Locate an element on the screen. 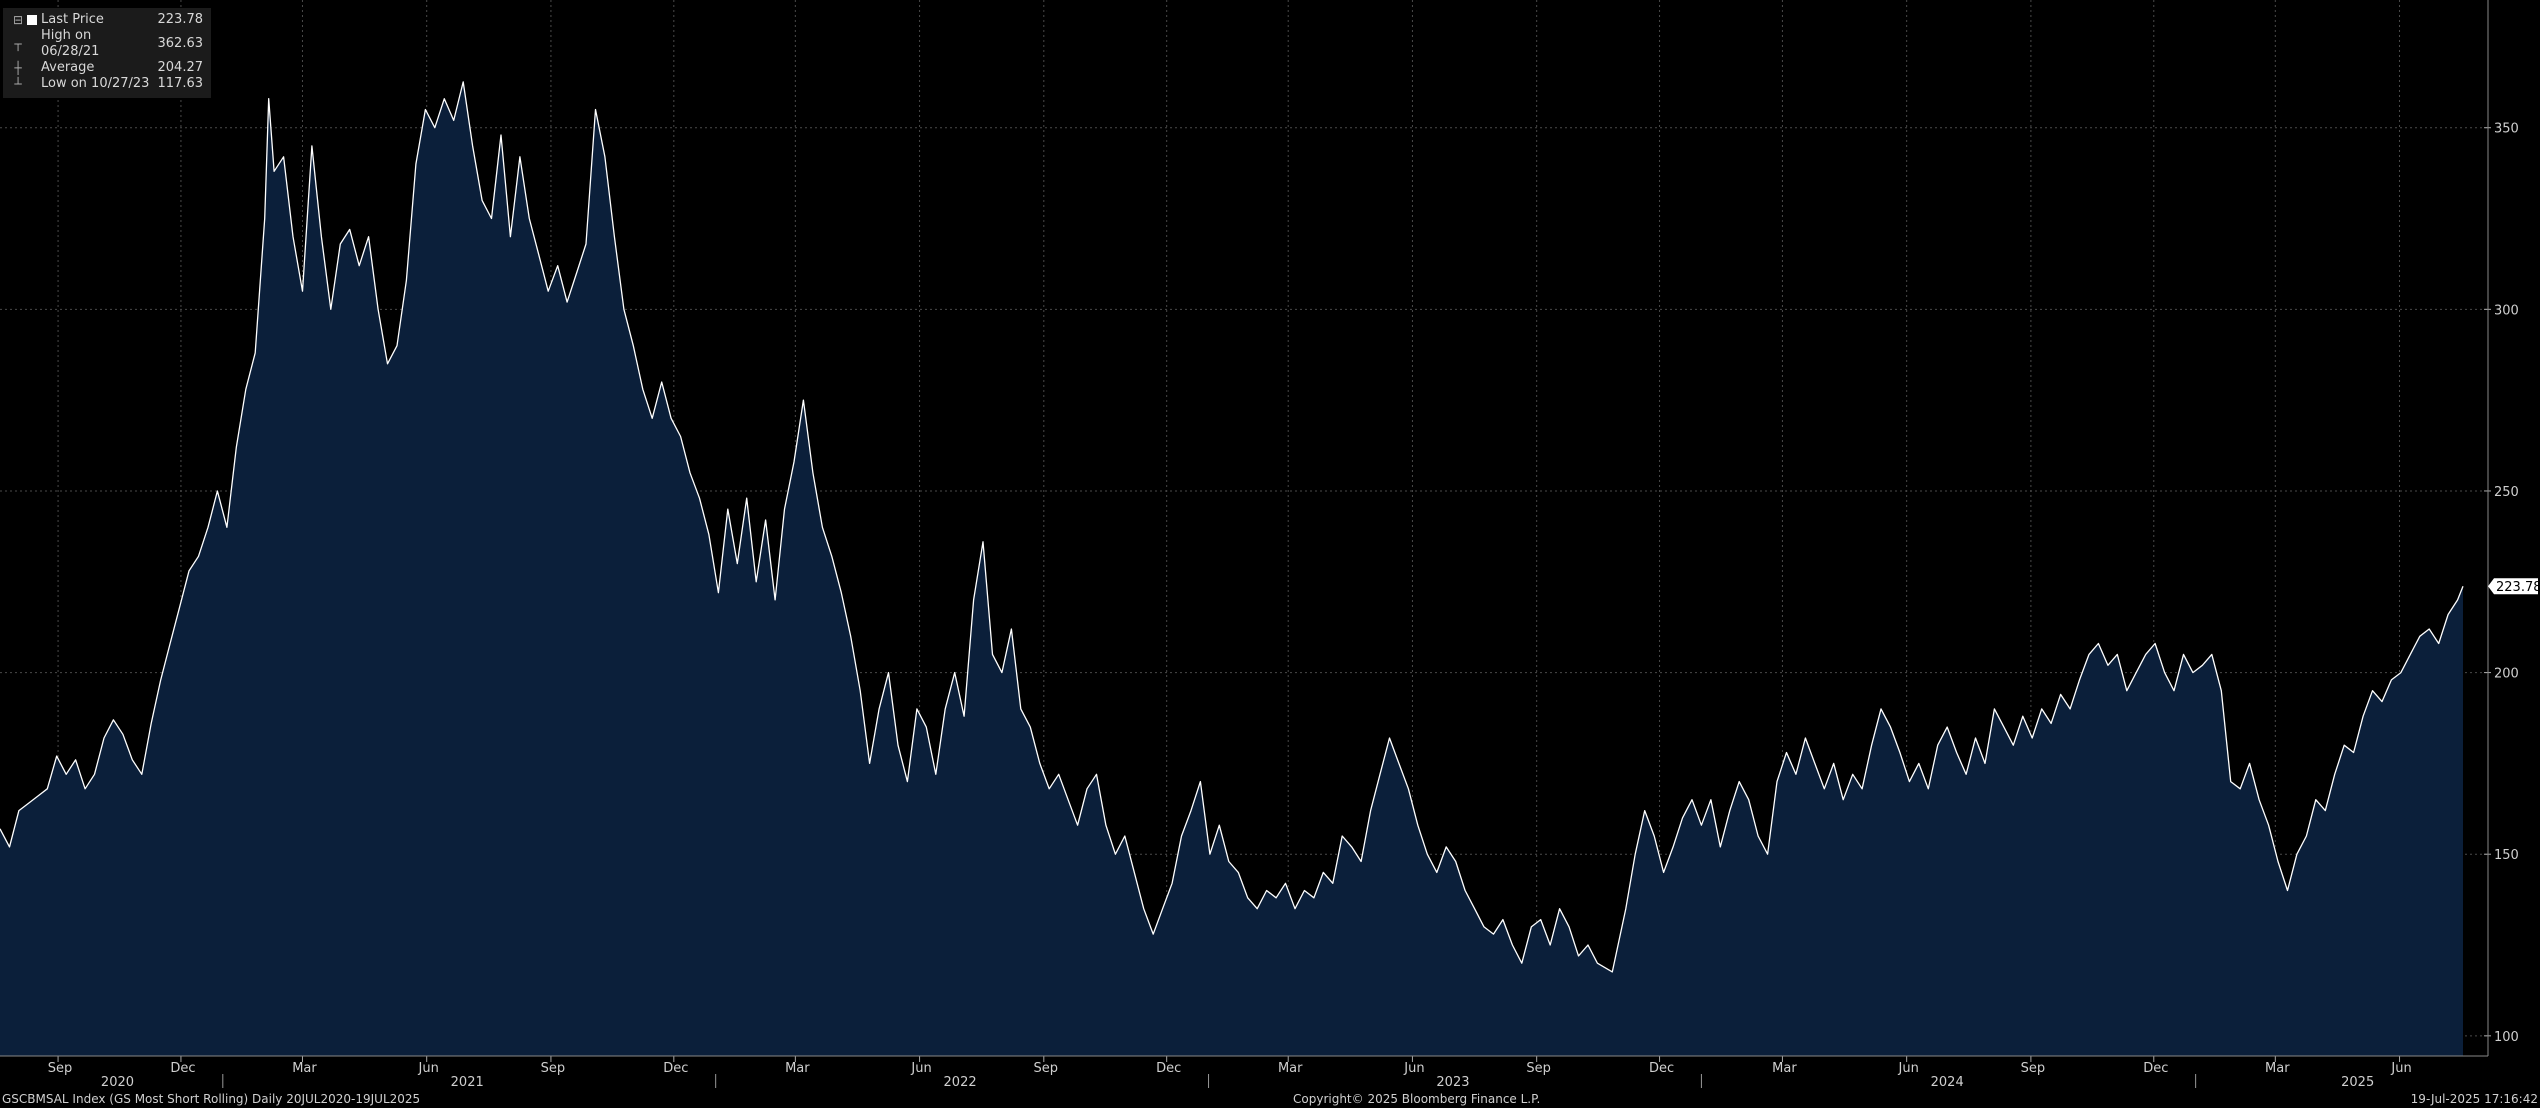  footer-copyright: Copyright© 2025 Bloomberg Finance L.P. is located at coordinates (1417, 1099).